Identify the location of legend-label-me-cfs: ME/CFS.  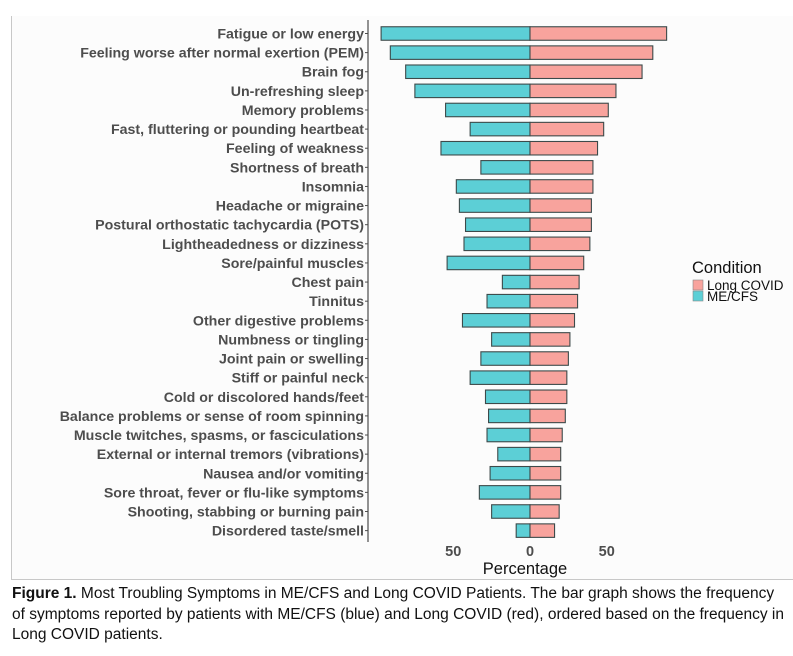
(732, 296).